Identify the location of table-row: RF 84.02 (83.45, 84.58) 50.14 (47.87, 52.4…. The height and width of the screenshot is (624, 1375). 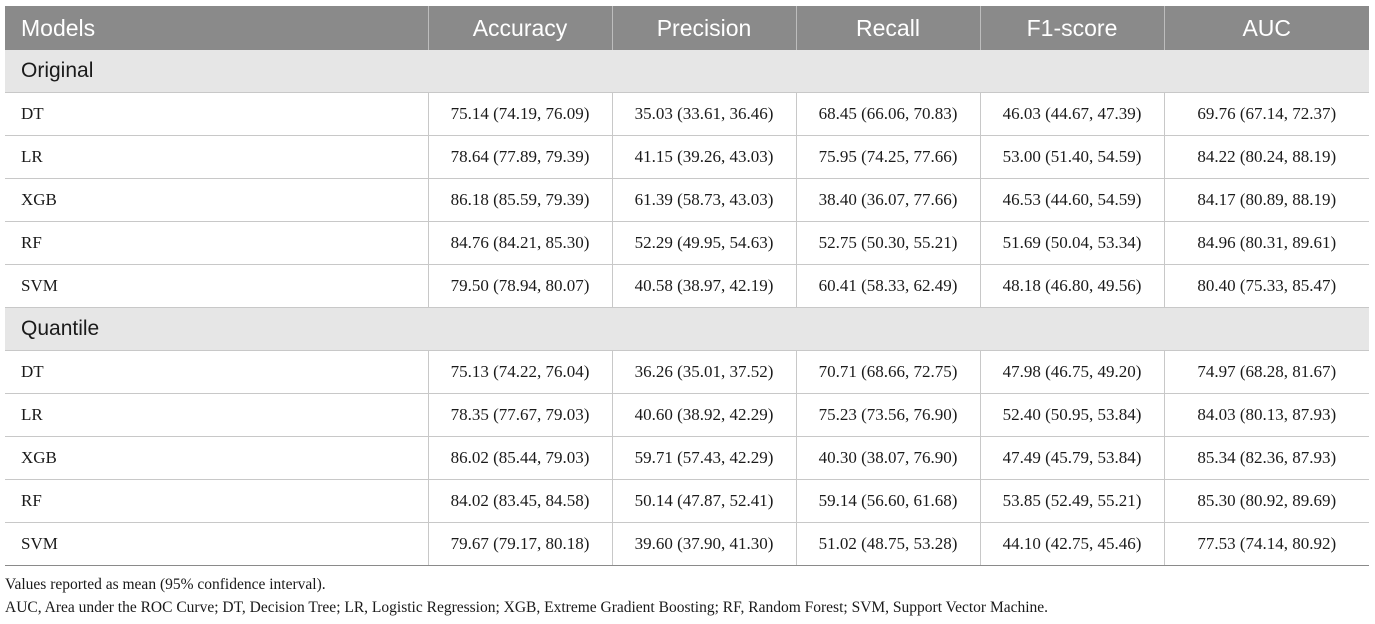
(687, 501).